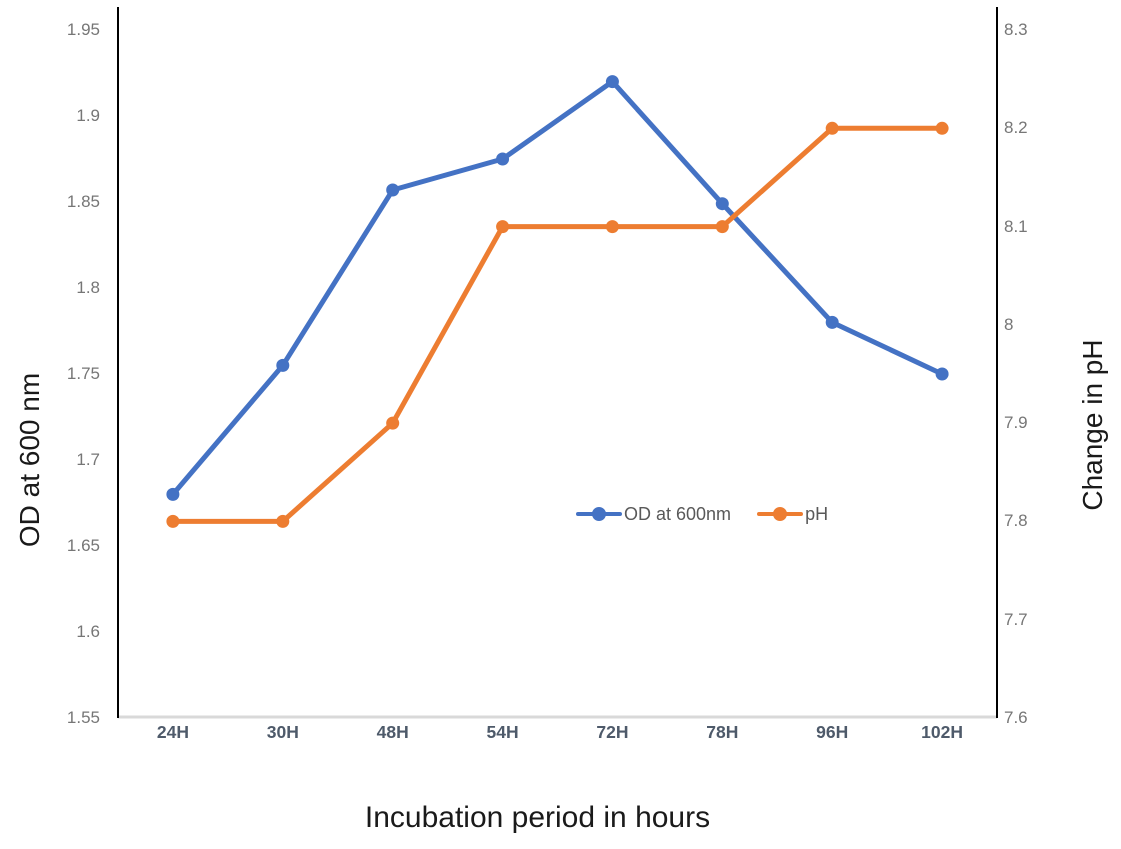  Describe the element at coordinates (1016, 619) in the screenshot. I see `right-axis-tick-label: 7.7` at that location.